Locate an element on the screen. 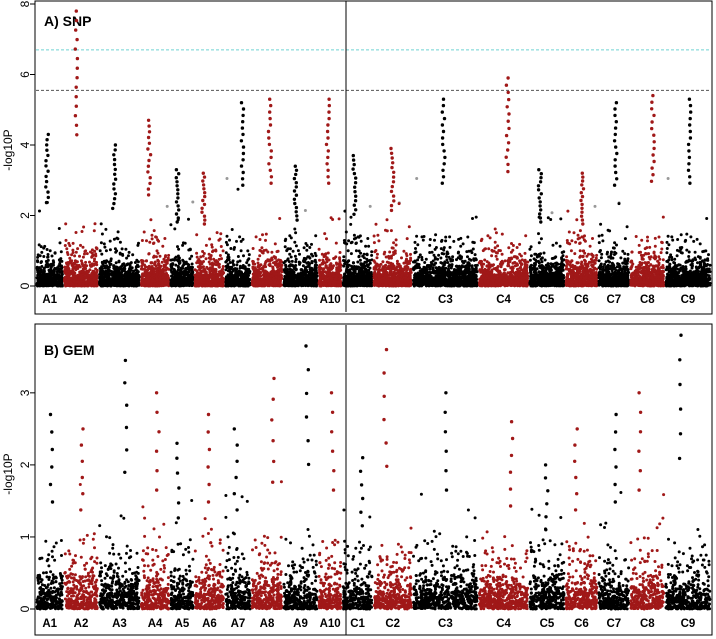  panel-snp-title: A) SNP is located at coordinates (67, 21).